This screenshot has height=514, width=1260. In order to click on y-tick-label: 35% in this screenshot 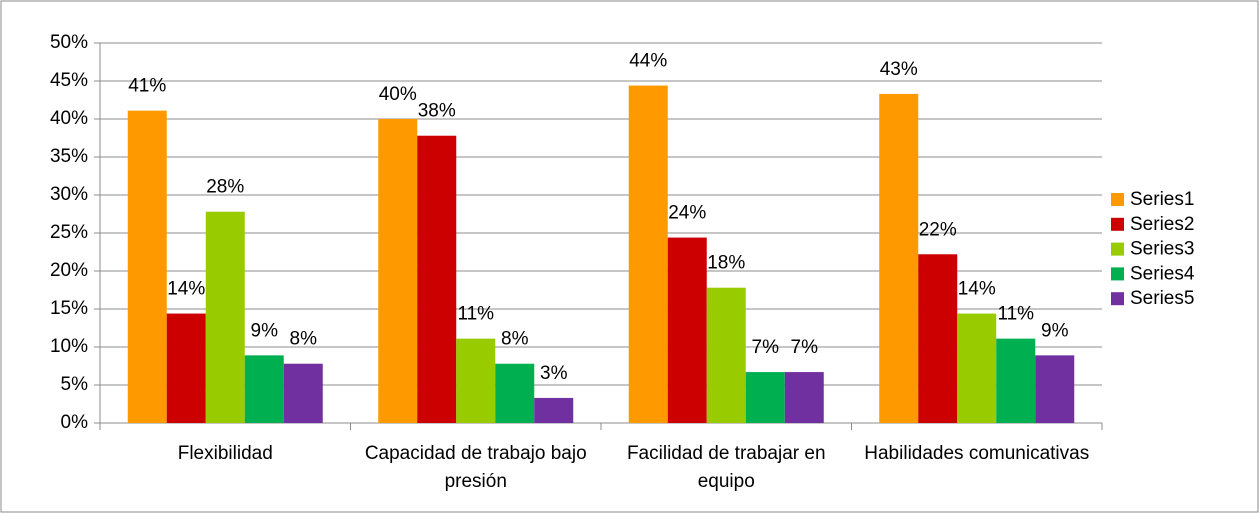, I will do `click(69, 156)`.